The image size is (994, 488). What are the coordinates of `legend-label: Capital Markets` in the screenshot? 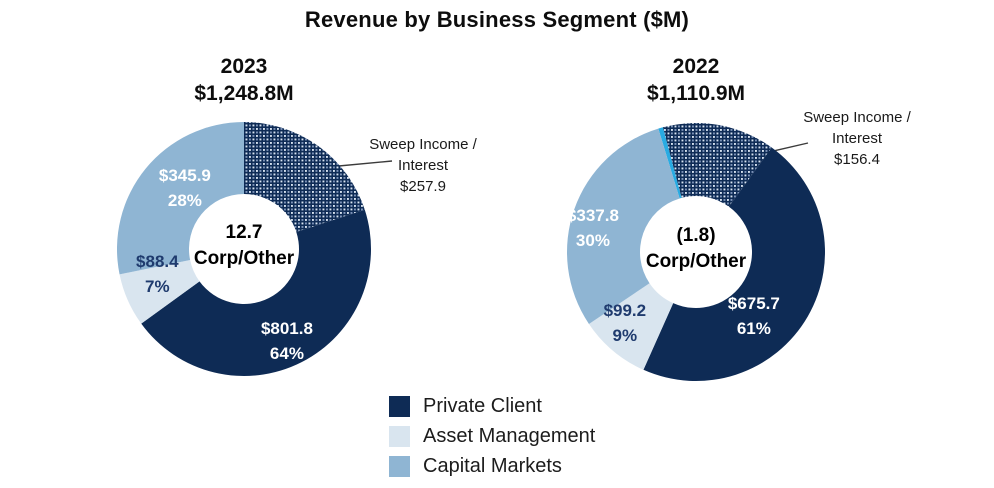 It's located at (492, 466).